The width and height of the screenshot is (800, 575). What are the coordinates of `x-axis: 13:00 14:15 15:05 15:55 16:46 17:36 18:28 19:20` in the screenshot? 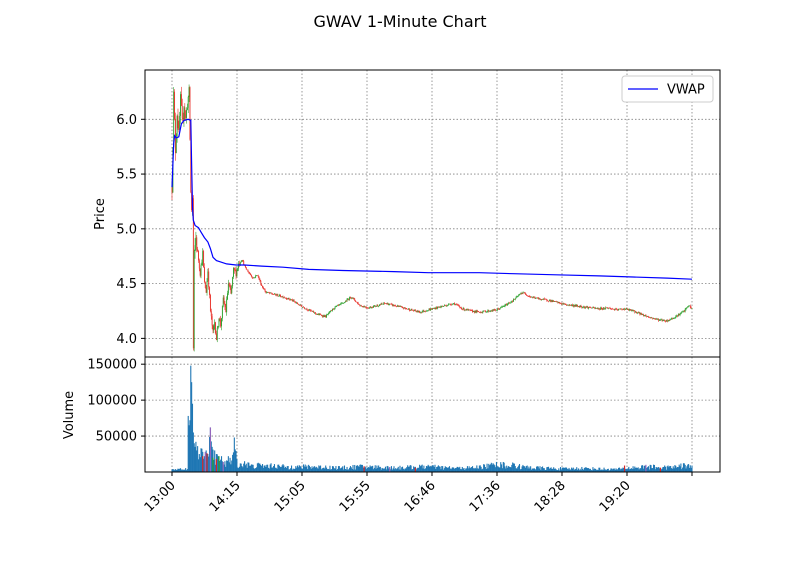 It's located at (417, 493).